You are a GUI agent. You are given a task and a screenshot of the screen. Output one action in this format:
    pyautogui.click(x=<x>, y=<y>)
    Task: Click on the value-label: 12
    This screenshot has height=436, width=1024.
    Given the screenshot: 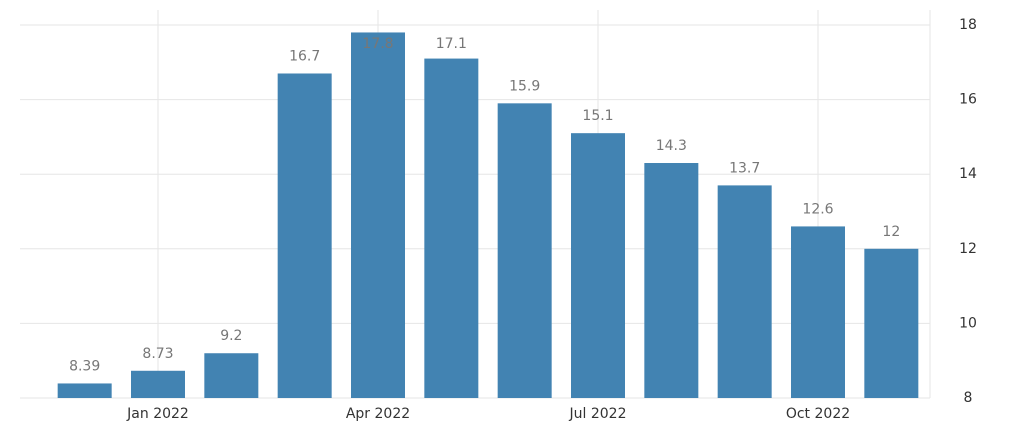 What is the action you would take?
    pyautogui.click(x=891, y=232)
    